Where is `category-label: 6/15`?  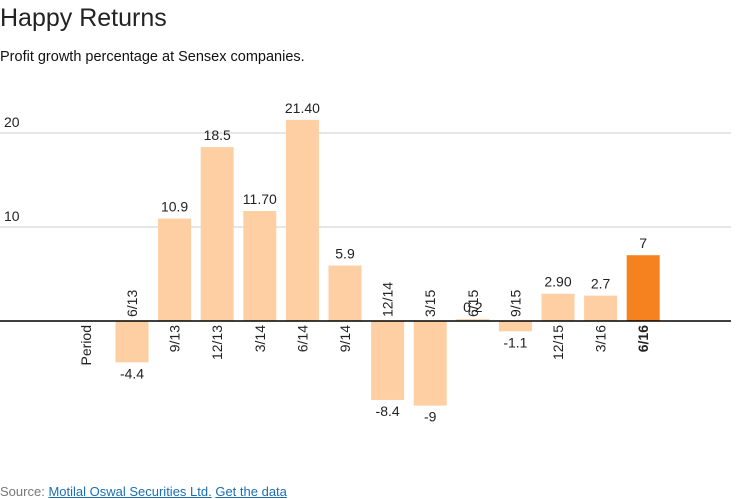 category-label: 6/15 is located at coordinates (473, 303).